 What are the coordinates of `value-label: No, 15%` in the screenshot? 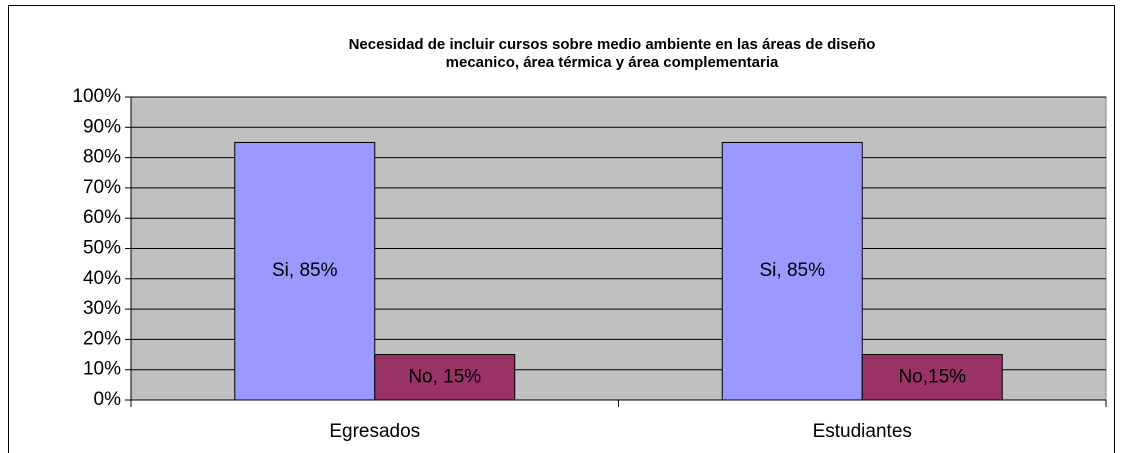 It's located at (444, 376).